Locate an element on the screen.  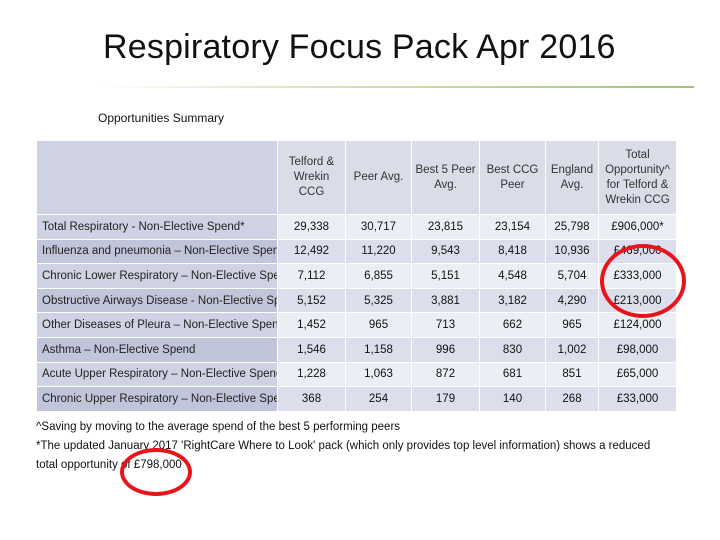
data-cell: 5,151 is located at coordinates (445, 276).